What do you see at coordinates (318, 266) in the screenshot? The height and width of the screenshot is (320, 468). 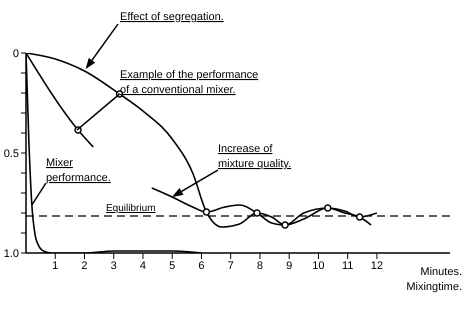 I see `x-tick-label: 10` at bounding box center [318, 266].